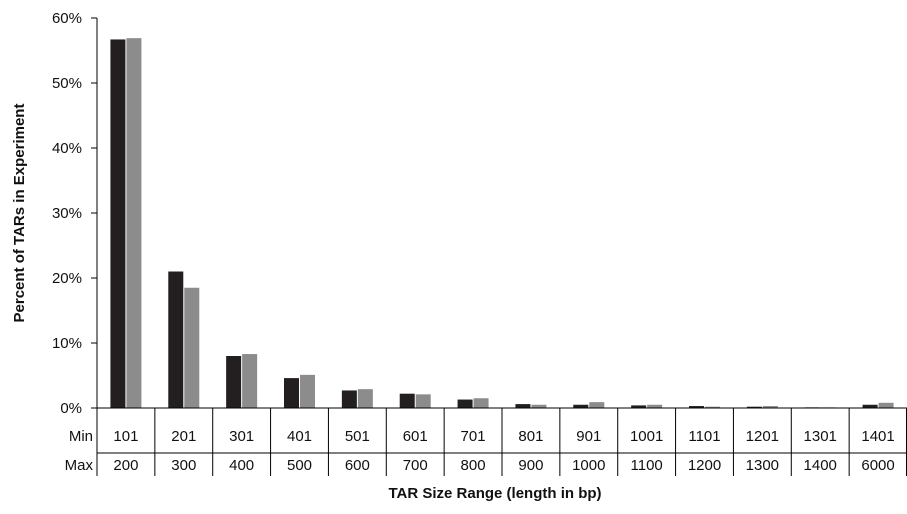 The height and width of the screenshot is (514, 907). What do you see at coordinates (588, 436) in the screenshot?
I see `x-tick-label-min: 901` at bounding box center [588, 436].